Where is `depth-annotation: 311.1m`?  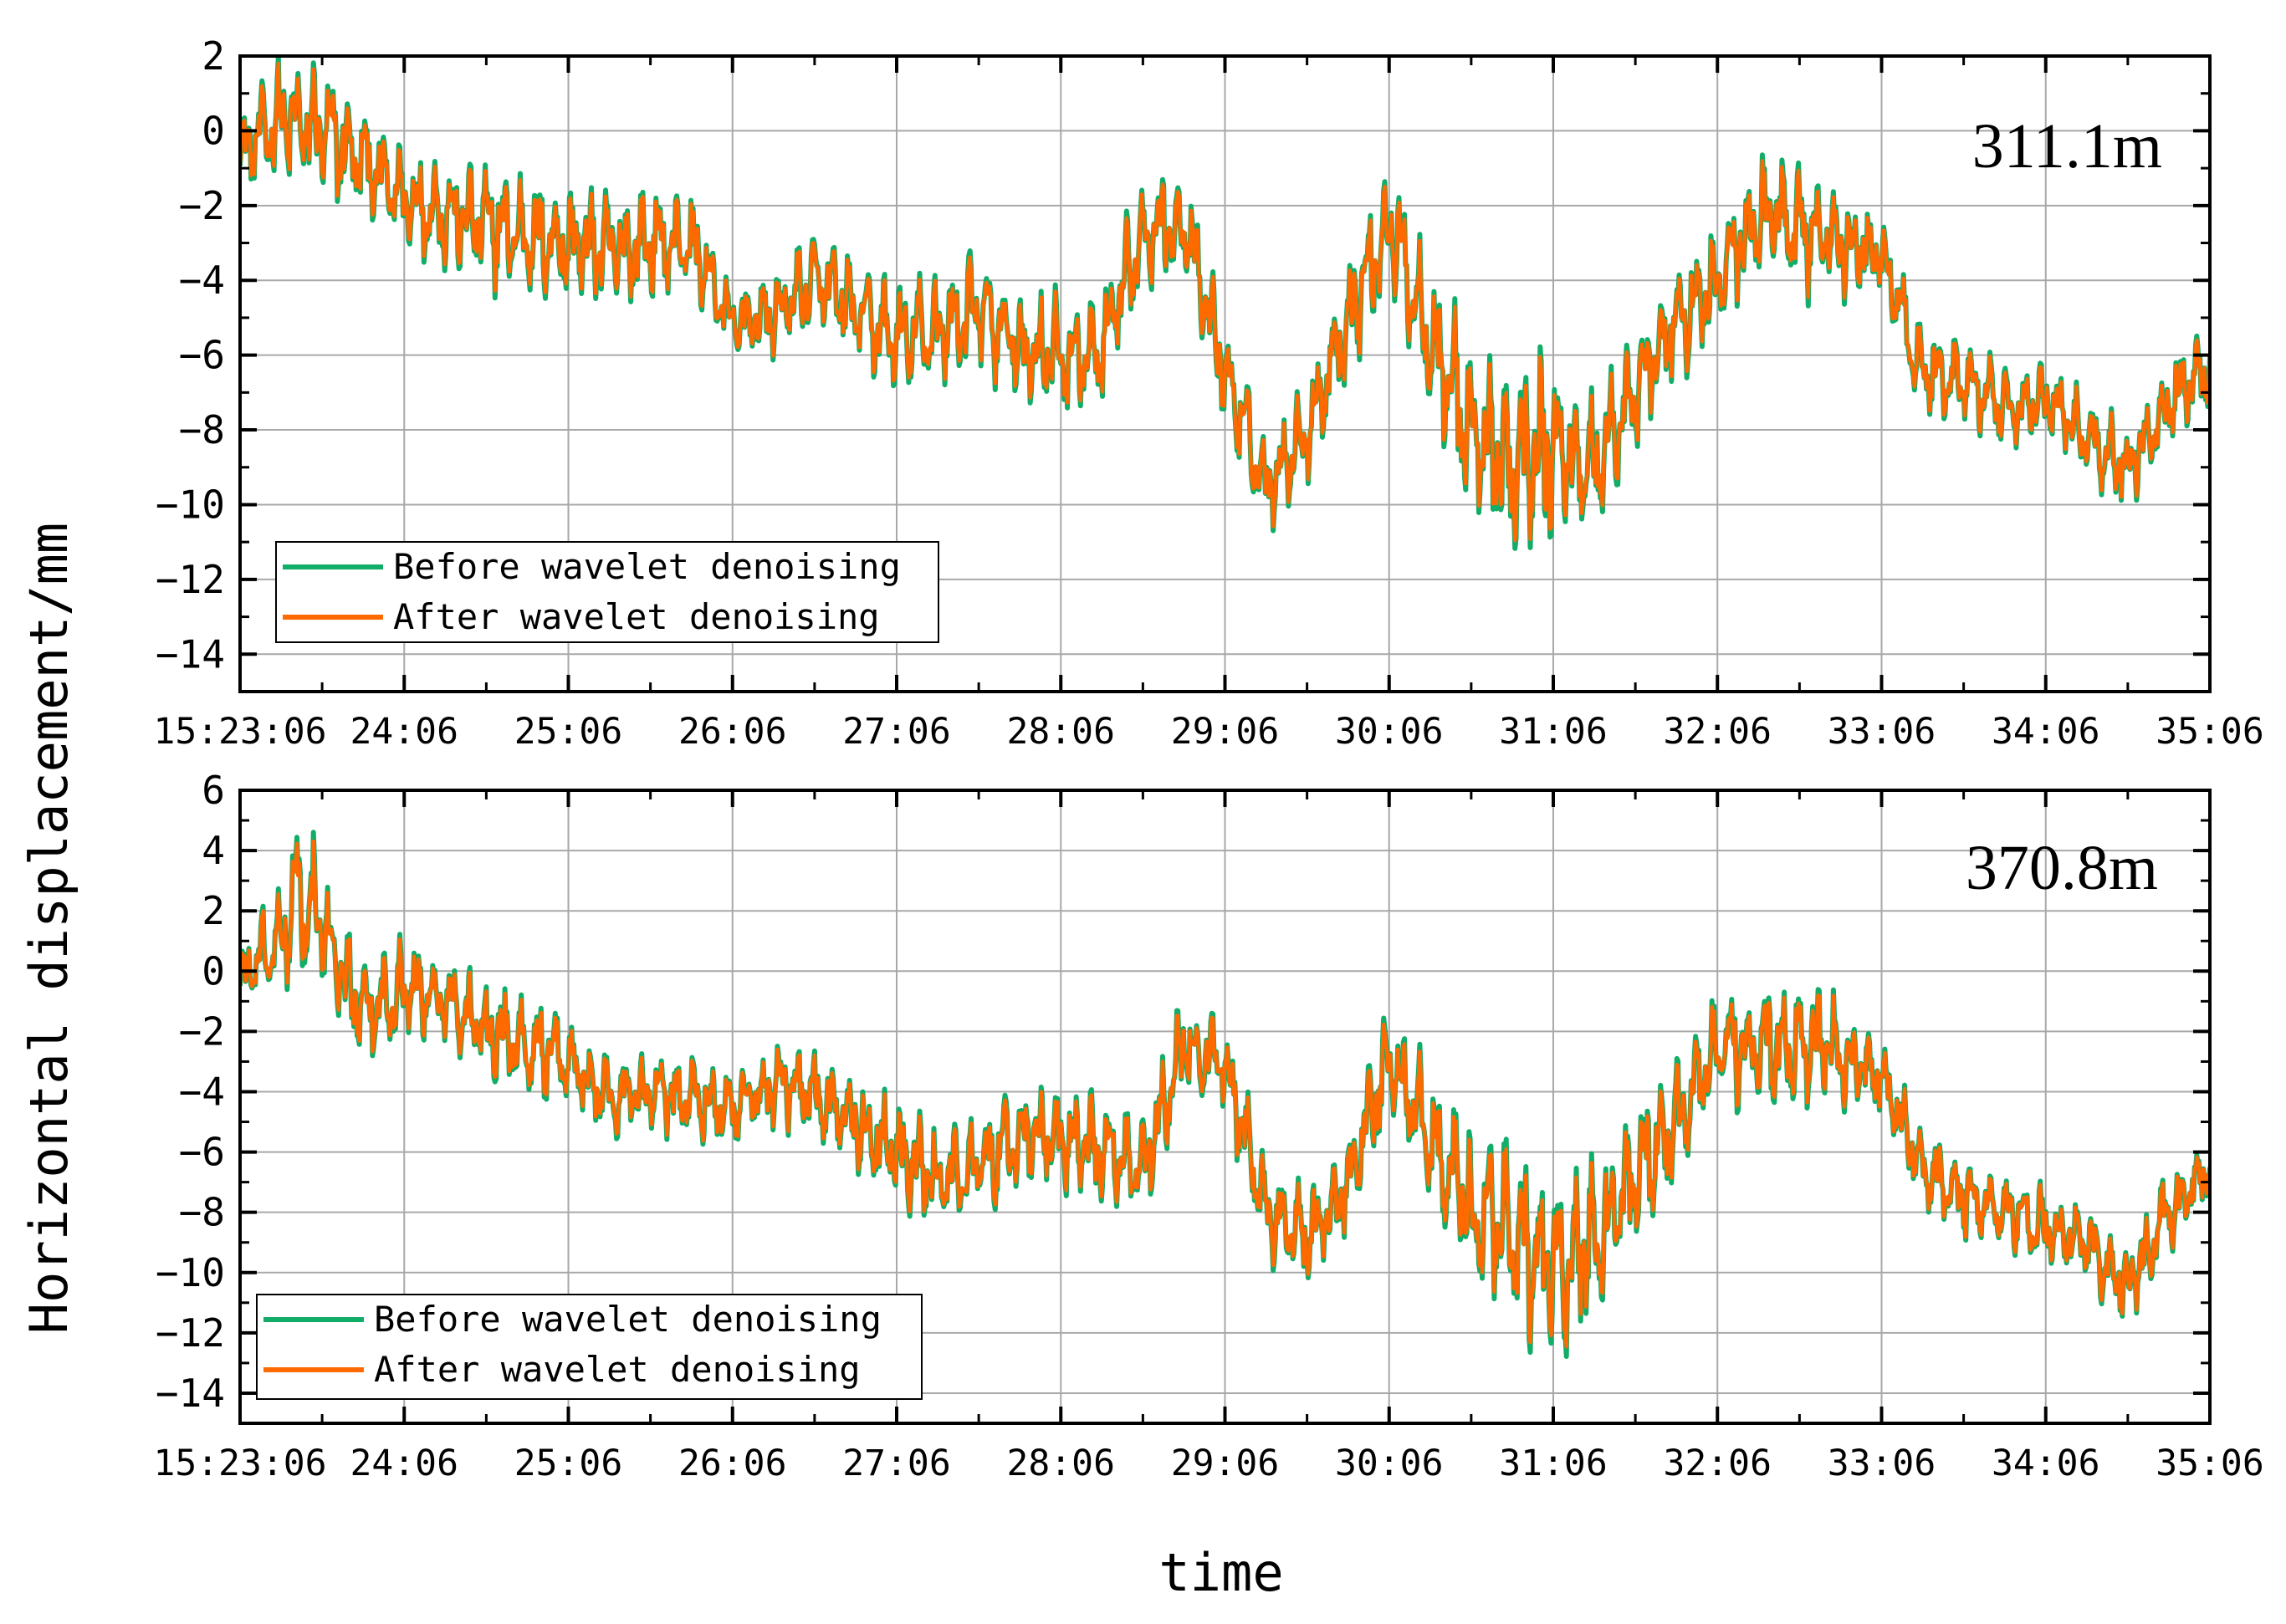 depth-annotation: 311.1m is located at coordinates (2067, 146).